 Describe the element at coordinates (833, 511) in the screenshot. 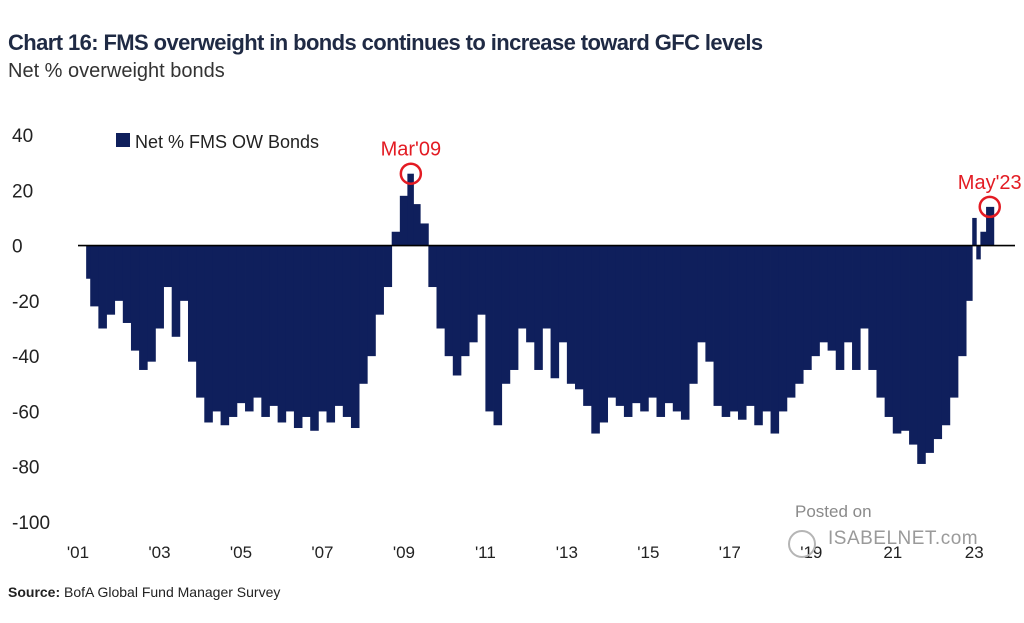

I see `watermark-line1: Posted on` at that location.